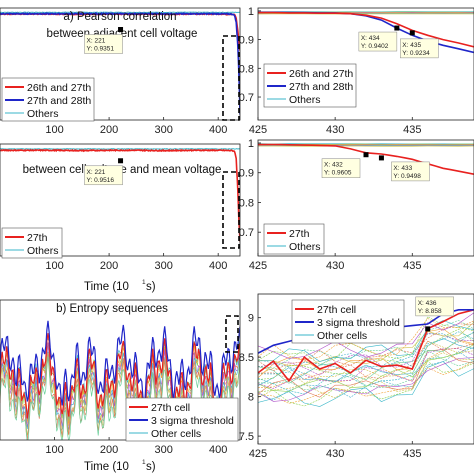 This screenshot has width=474, height=474. I want to click on p6-xtick-label: 435, so click(412, 454).